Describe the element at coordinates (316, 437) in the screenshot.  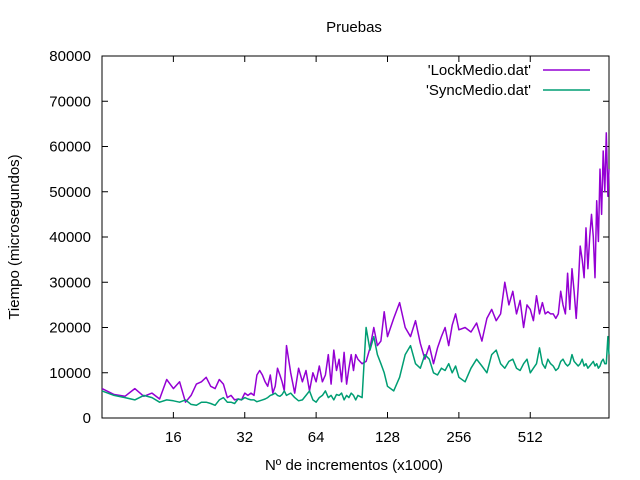
I see `x-tick-label: 64` at that location.